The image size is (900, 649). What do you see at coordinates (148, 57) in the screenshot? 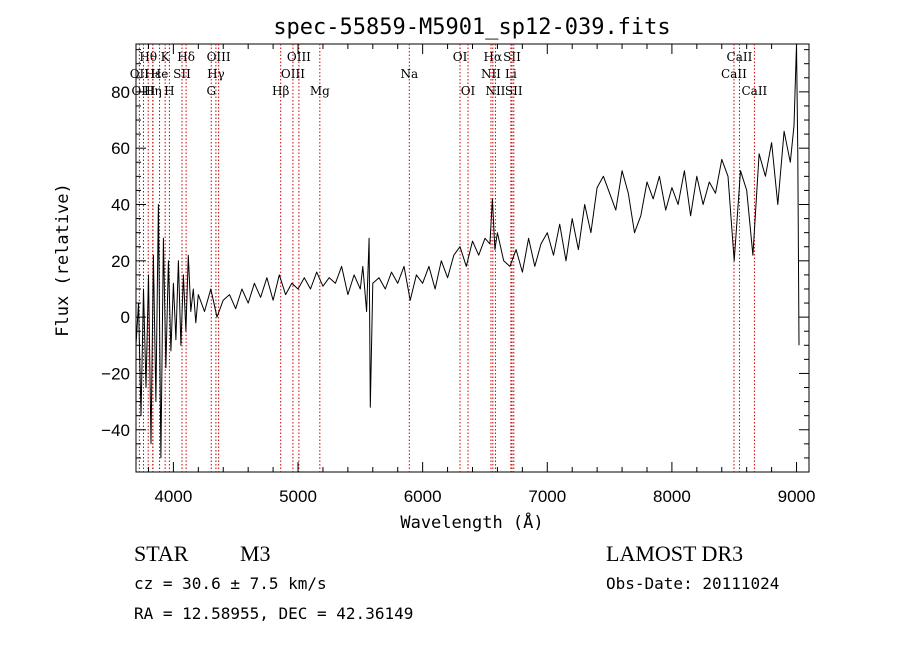
I see `spectral-line-label: Hθ` at bounding box center [148, 57].